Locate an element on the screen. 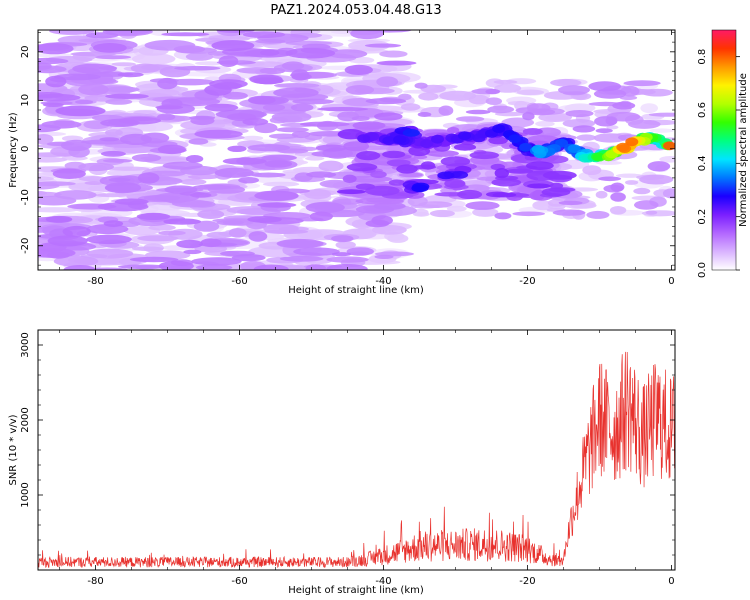 Image resolution: width=750 pixels, height=600 pixels. x-tick-label: -80 is located at coordinates (95, 281).